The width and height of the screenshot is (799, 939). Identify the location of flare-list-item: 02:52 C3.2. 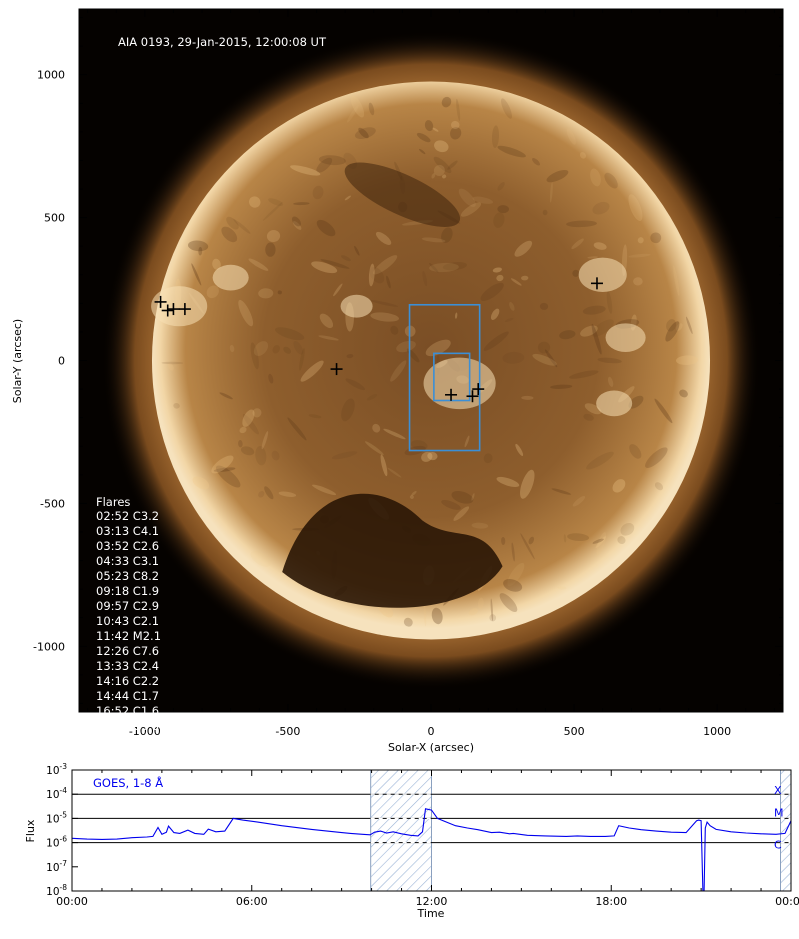
(127, 516).